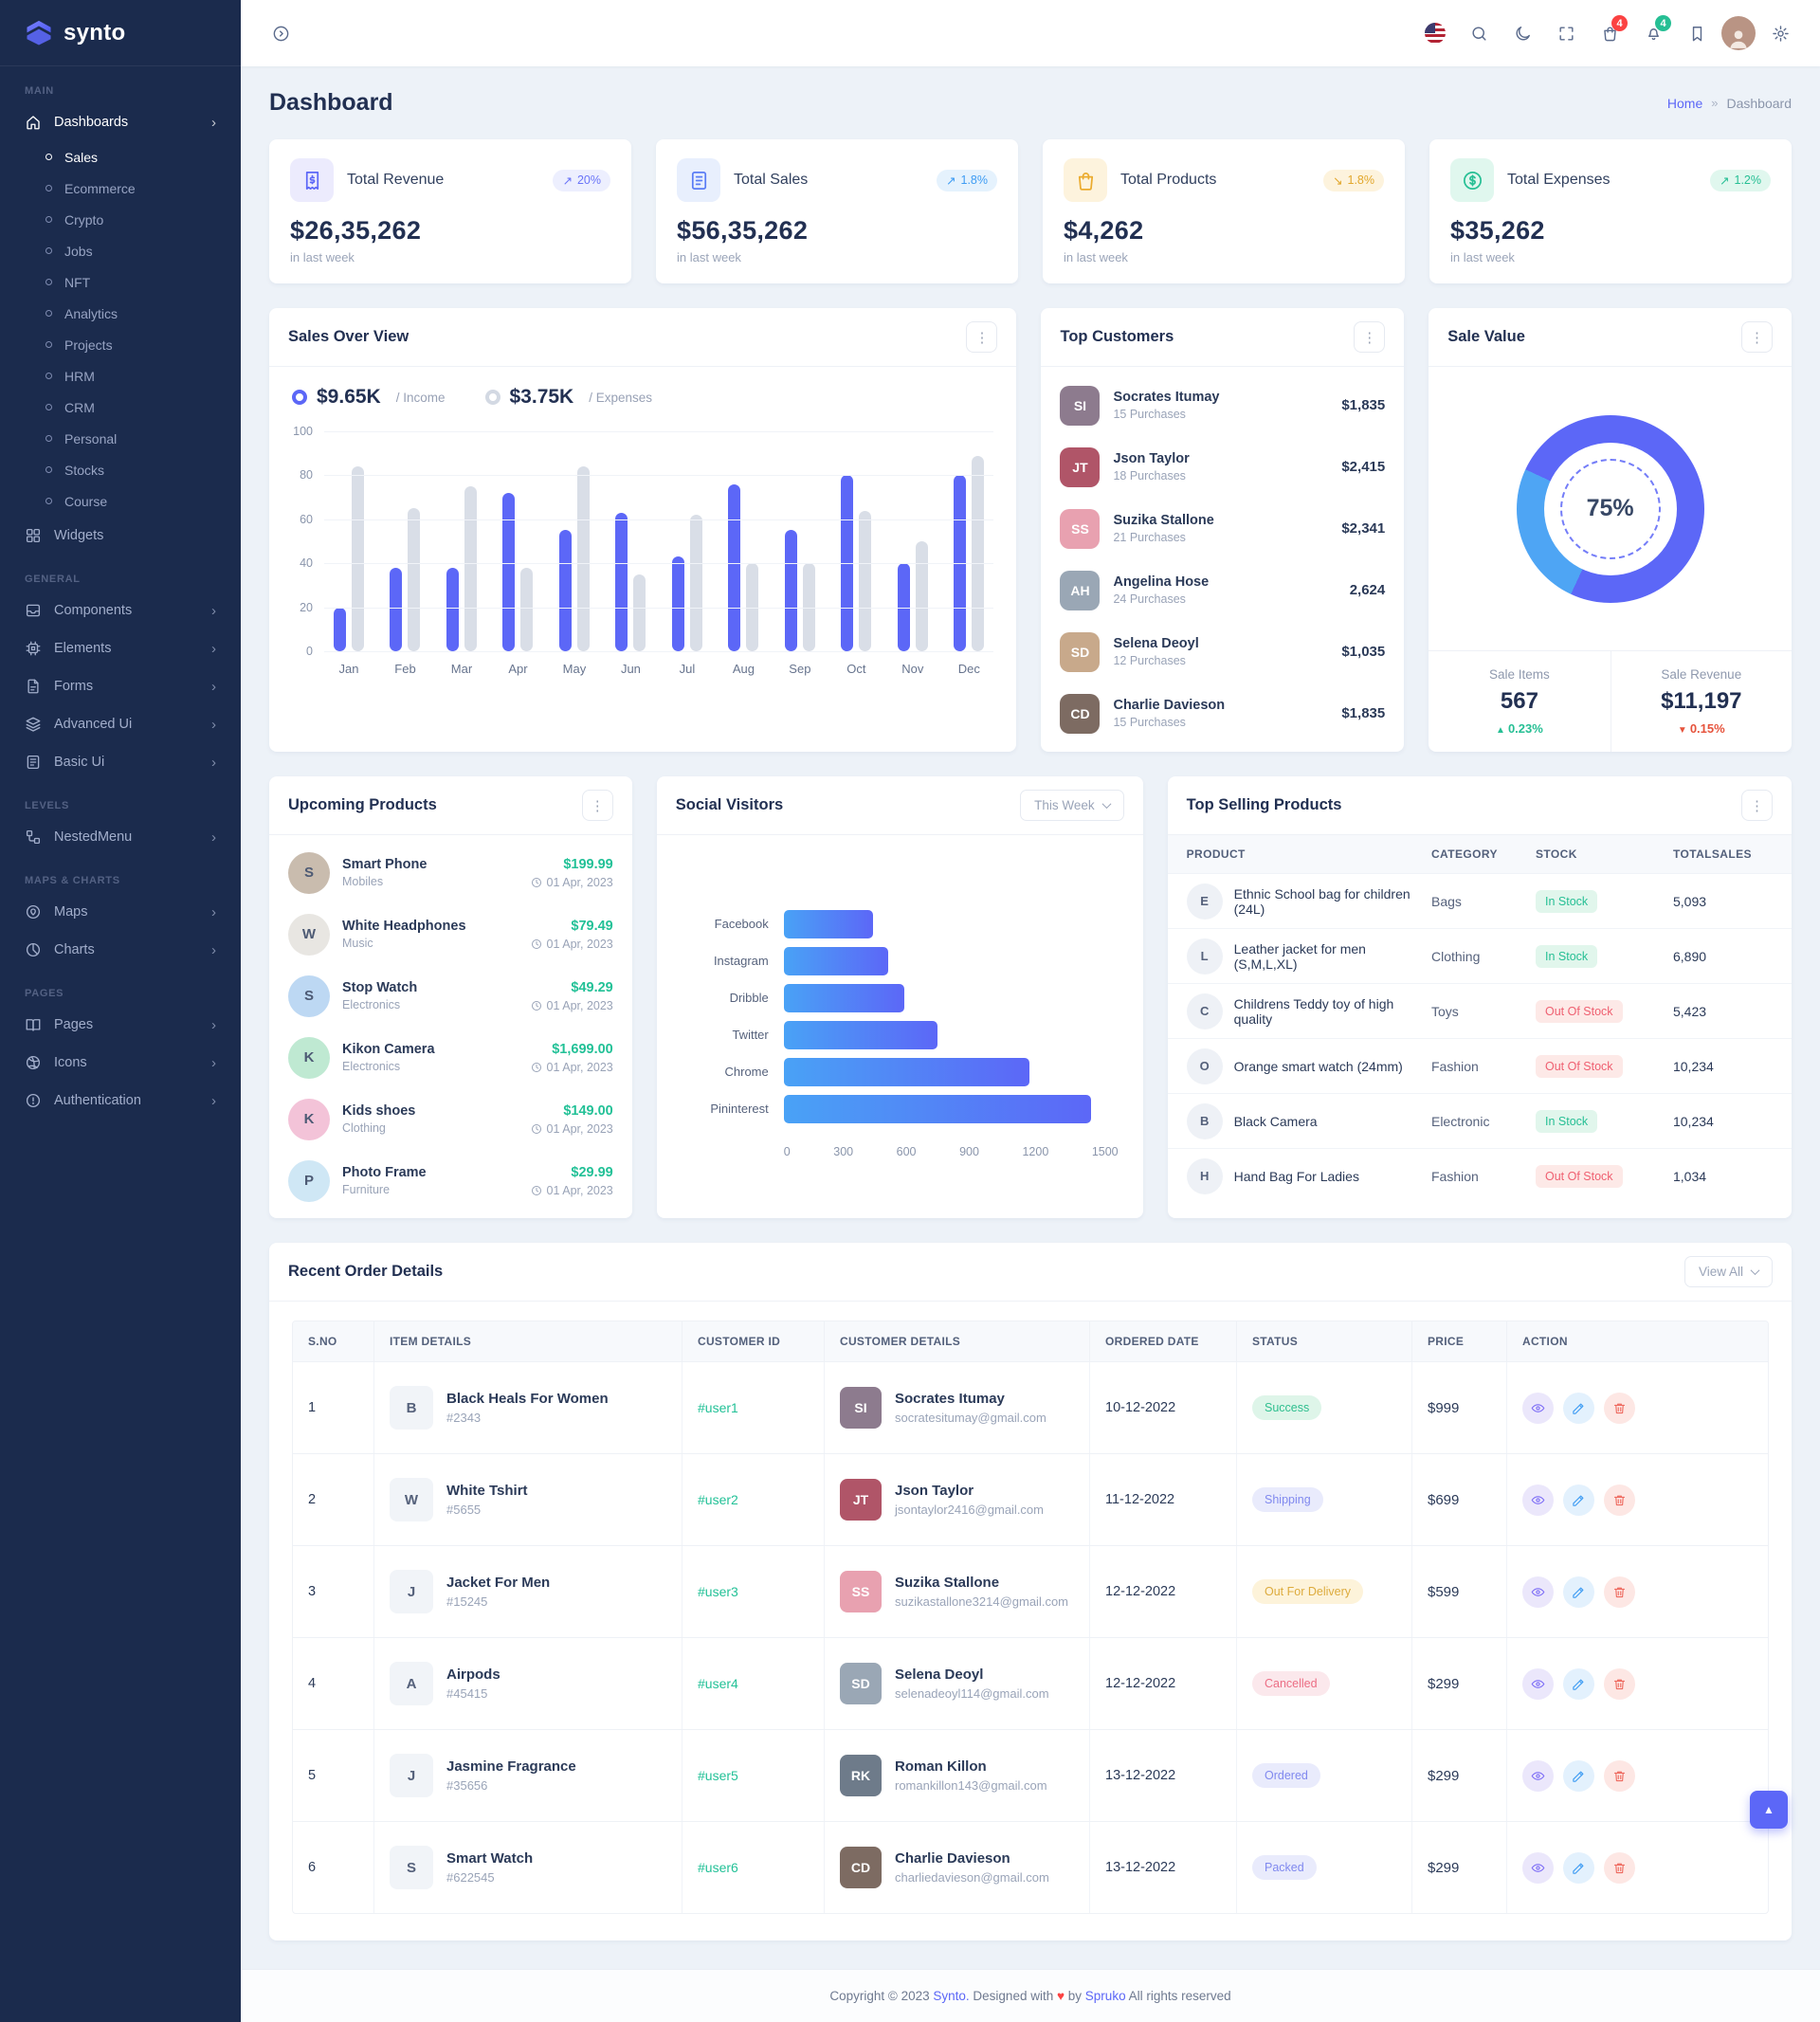 This screenshot has width=1820, height=2022. What do you see at coordinates (120, 912) in the screenshot?
I see `sidebar-item-maps: Maps›` at bounding box center [120, 912].